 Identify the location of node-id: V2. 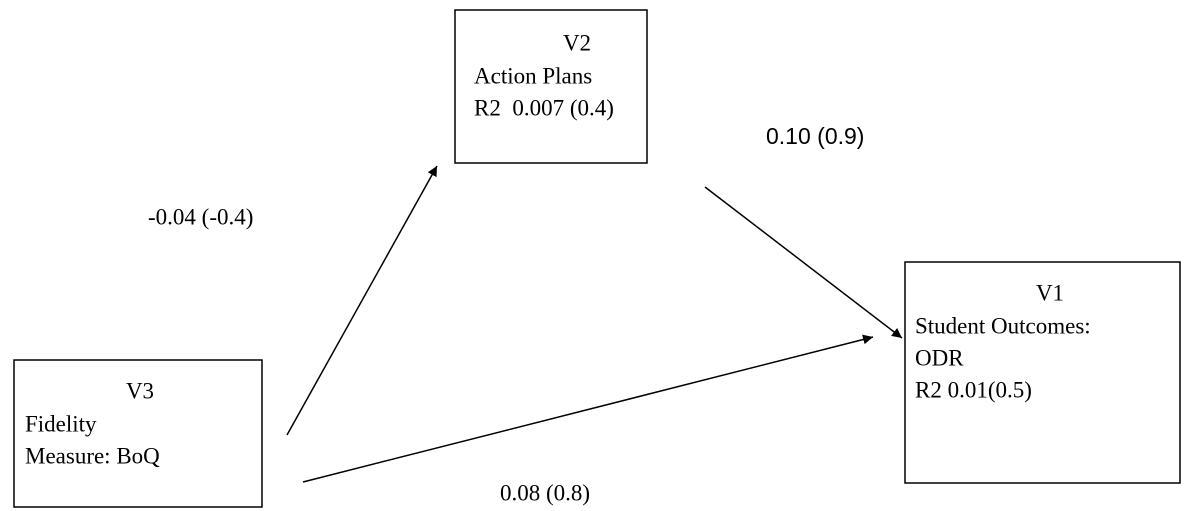
(577, 42).